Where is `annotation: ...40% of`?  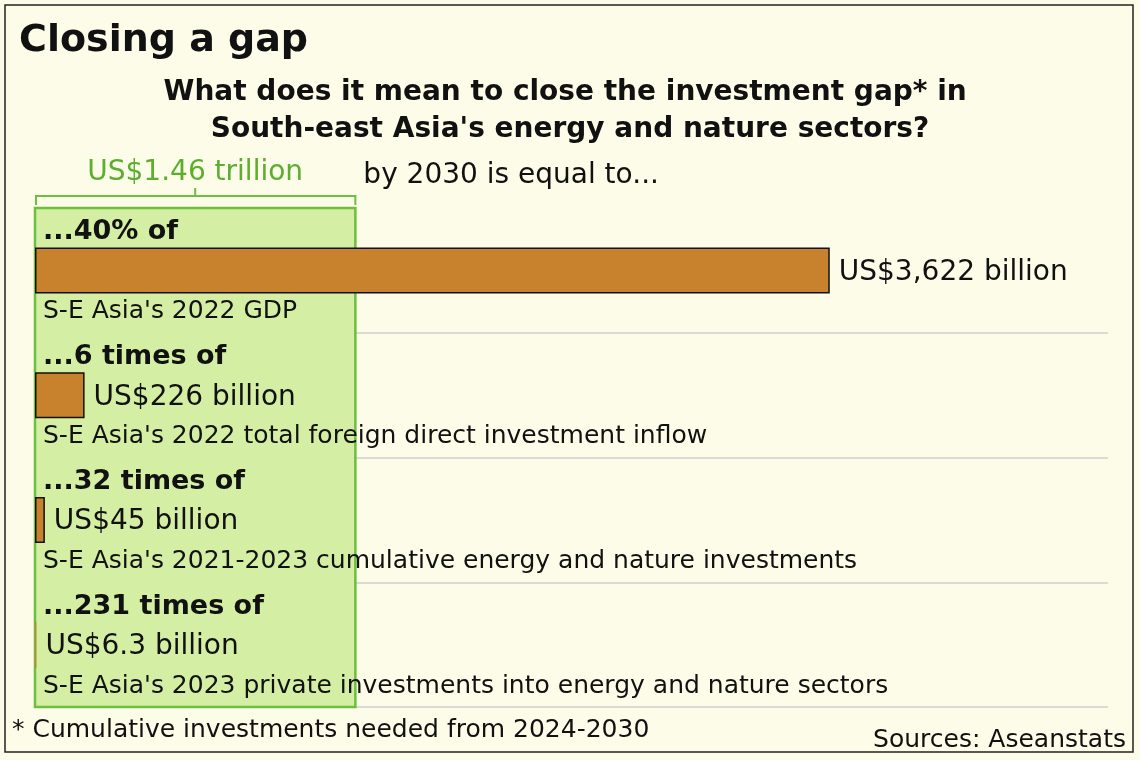 annotation: ...40% of is located at coordinates (111, 230).